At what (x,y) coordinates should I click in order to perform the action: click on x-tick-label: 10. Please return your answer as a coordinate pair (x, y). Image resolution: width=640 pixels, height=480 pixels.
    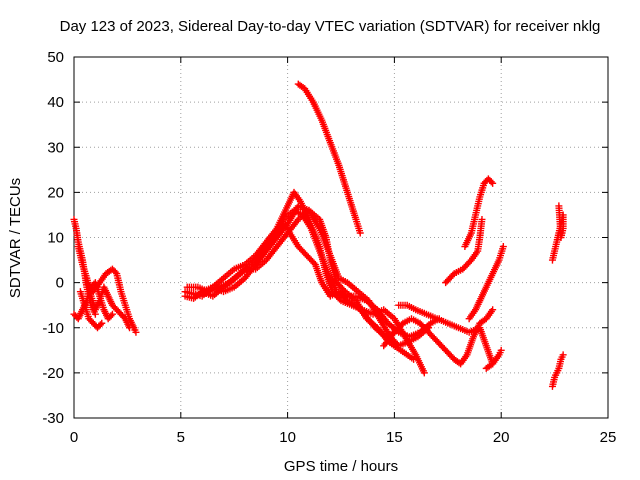
    Looking at the image, I should click on (287, 437).